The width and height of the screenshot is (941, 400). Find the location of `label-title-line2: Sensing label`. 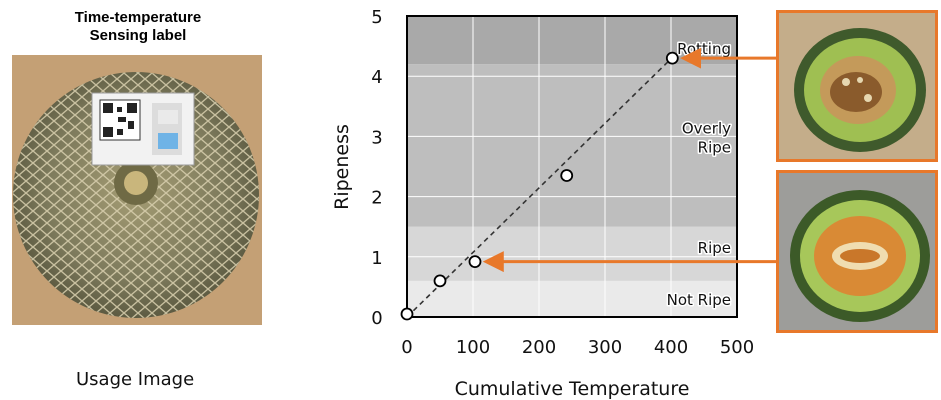

label-title-line2: Sensing label is located at coordinates (138, 35).